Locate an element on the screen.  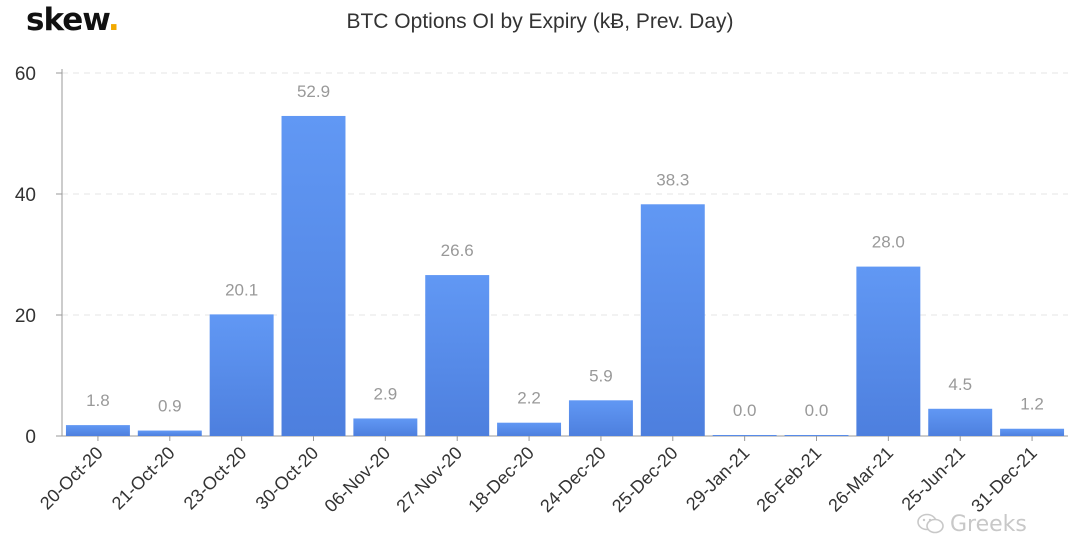
x-tick-label: 26-Feb-21 is located at coordinates (788, 479).